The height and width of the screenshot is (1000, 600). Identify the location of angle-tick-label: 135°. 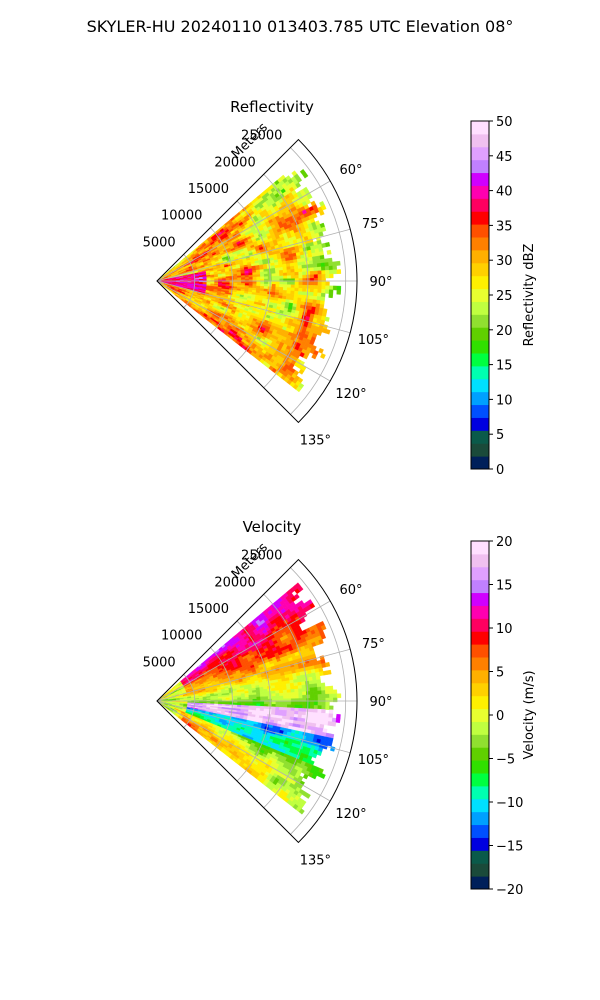
(315, 440).